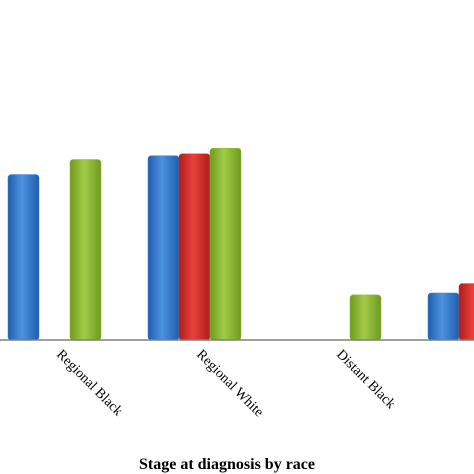 This screenshot has width=474, height=474. Describe the element at coordinates (163, 248) in the screenshot. I see `bar-s0-regional-white` at that location.